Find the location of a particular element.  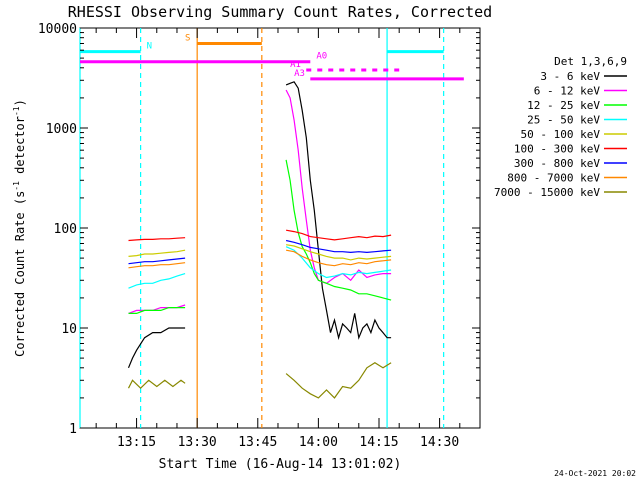

annotation-label-3: A0 is located at coordinates (321, 57).